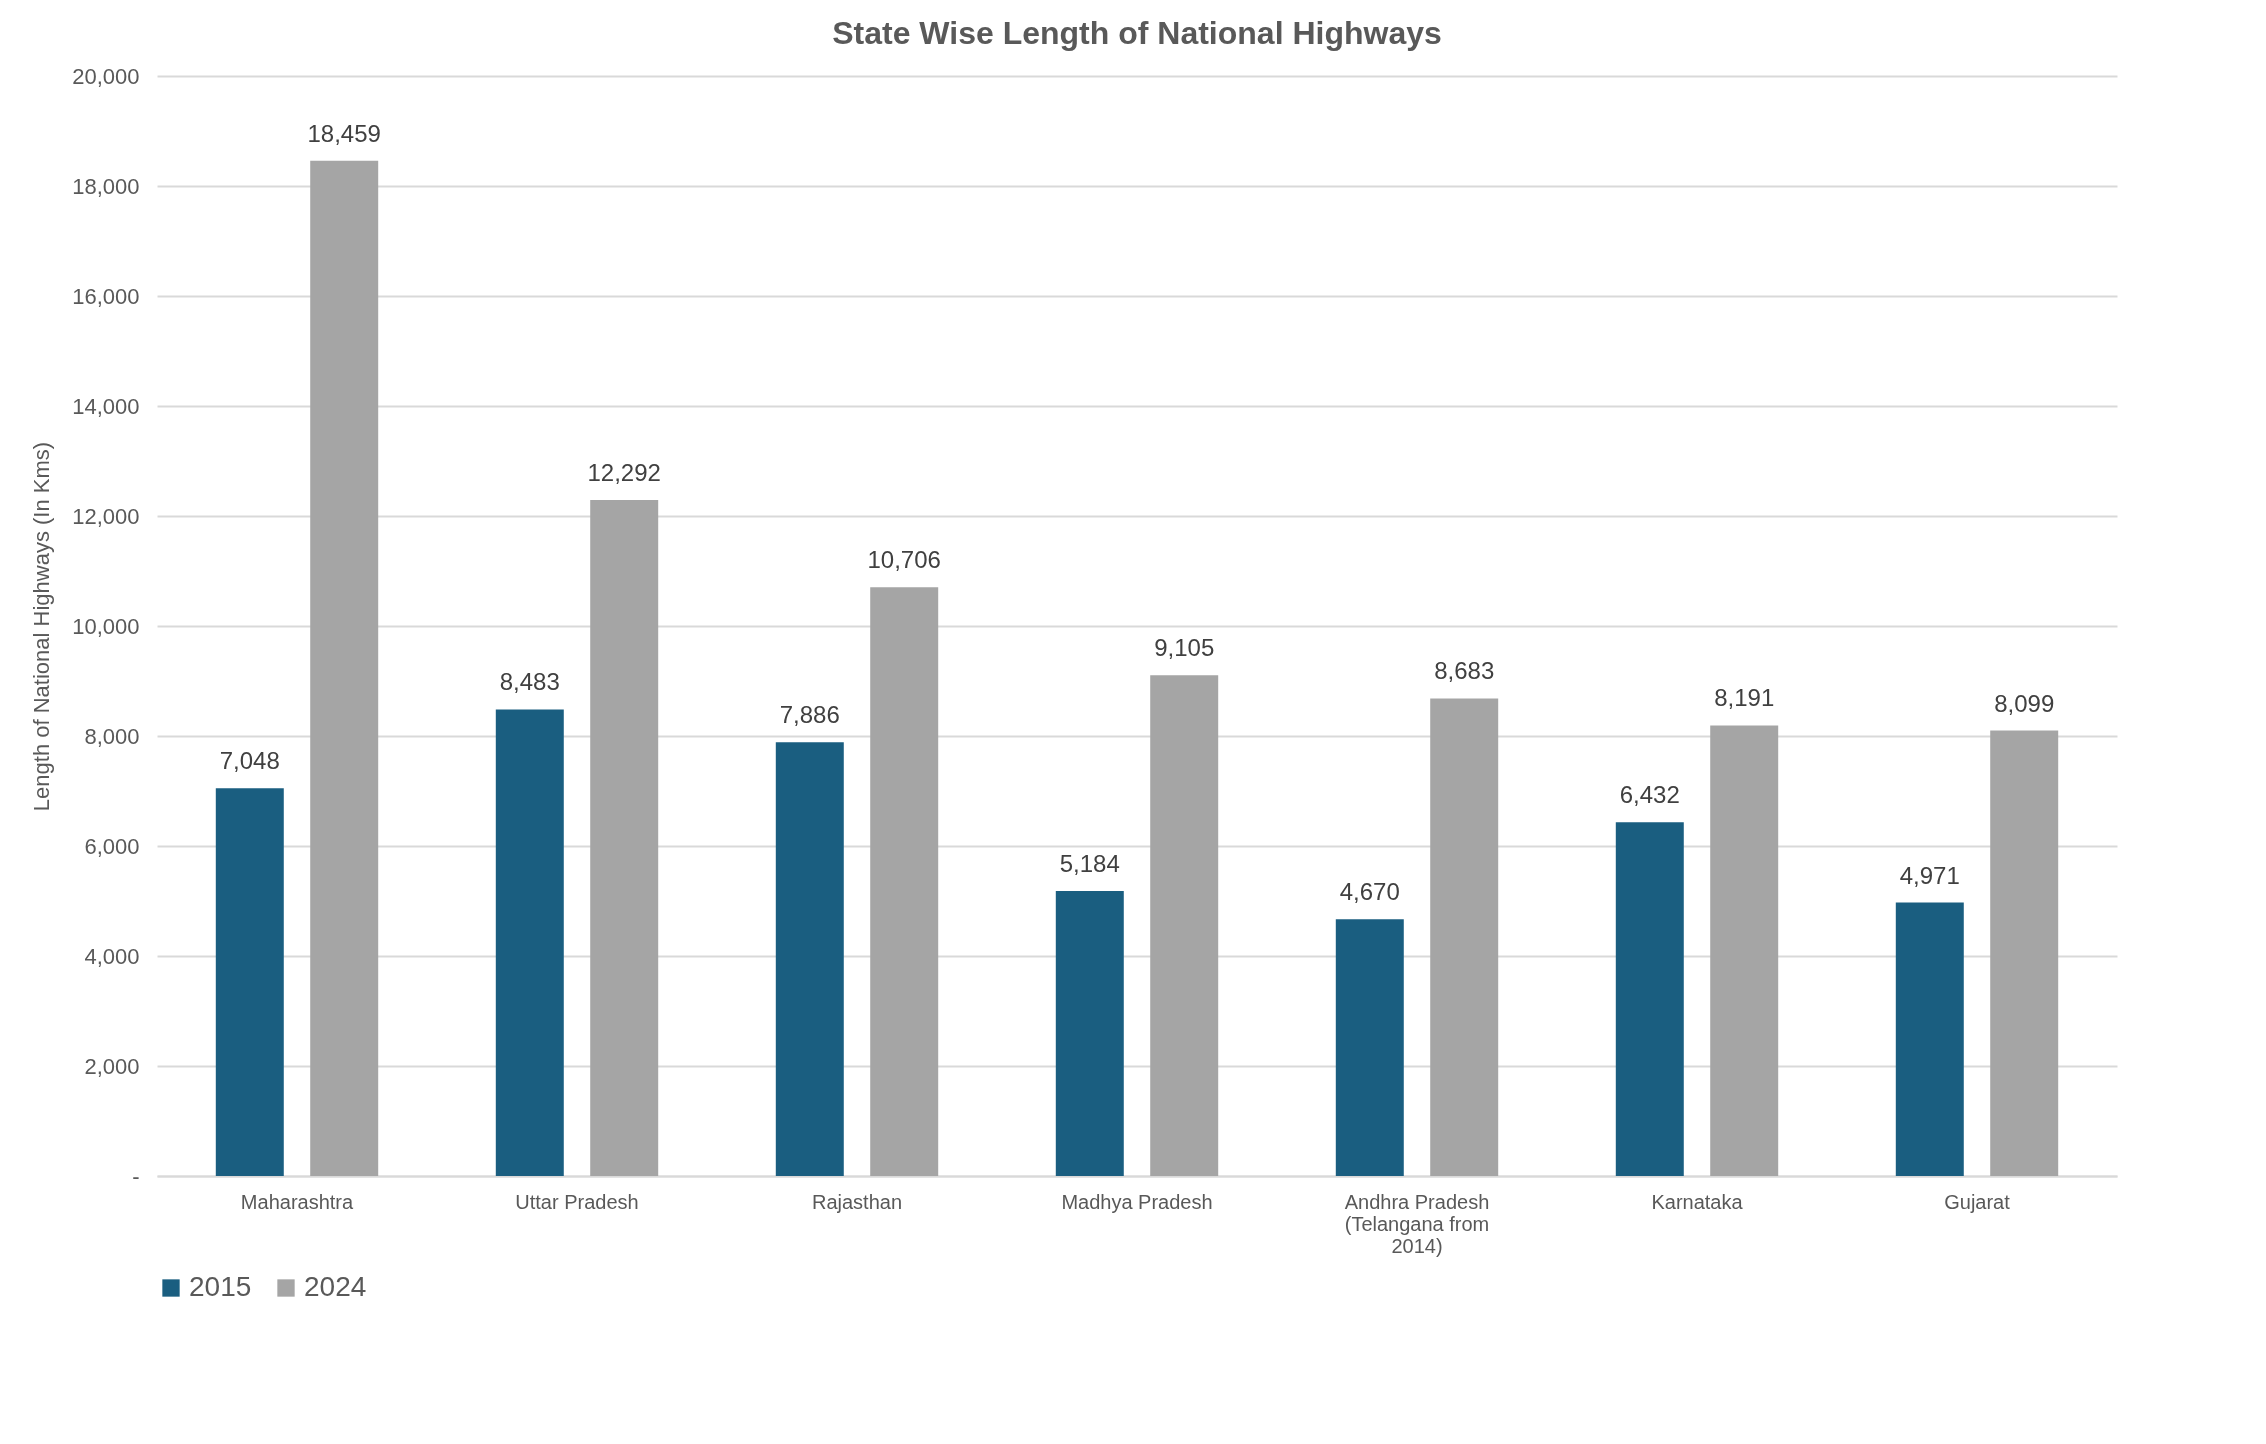 This screenshot has height=1444, width=2266. Describe the element at coordinates (1137, 1201) in the screenshot. I see `x-tick-label: Madhya Pradesh` at that location.